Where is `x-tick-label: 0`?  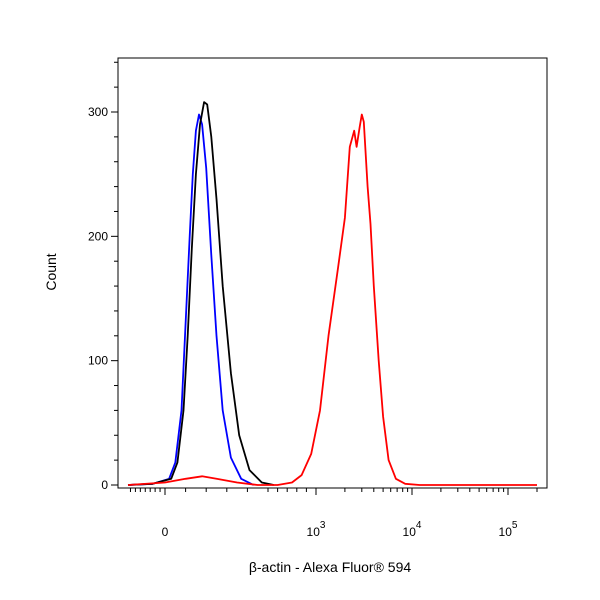 x-tick-label: 0 is located at coordinates (165, 532).